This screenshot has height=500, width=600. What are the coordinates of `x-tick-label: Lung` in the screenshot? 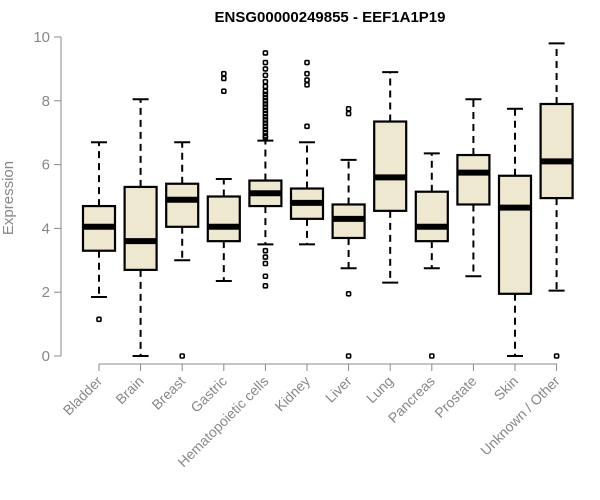 It's located at (379, 389).